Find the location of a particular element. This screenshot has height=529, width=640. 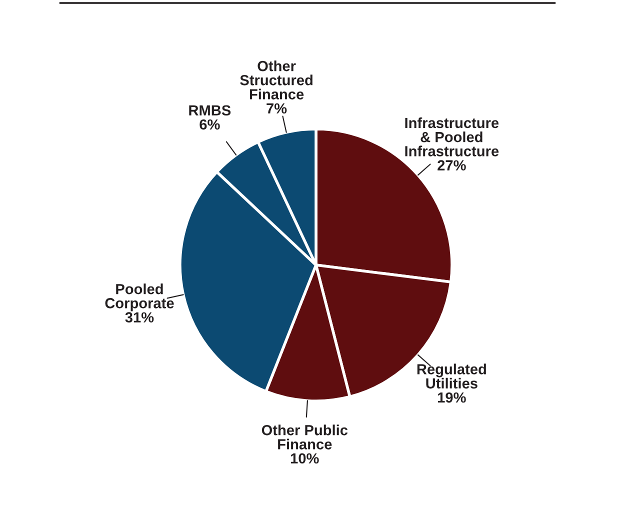

slice-label: RMBS is located at coordinates (210, 110).